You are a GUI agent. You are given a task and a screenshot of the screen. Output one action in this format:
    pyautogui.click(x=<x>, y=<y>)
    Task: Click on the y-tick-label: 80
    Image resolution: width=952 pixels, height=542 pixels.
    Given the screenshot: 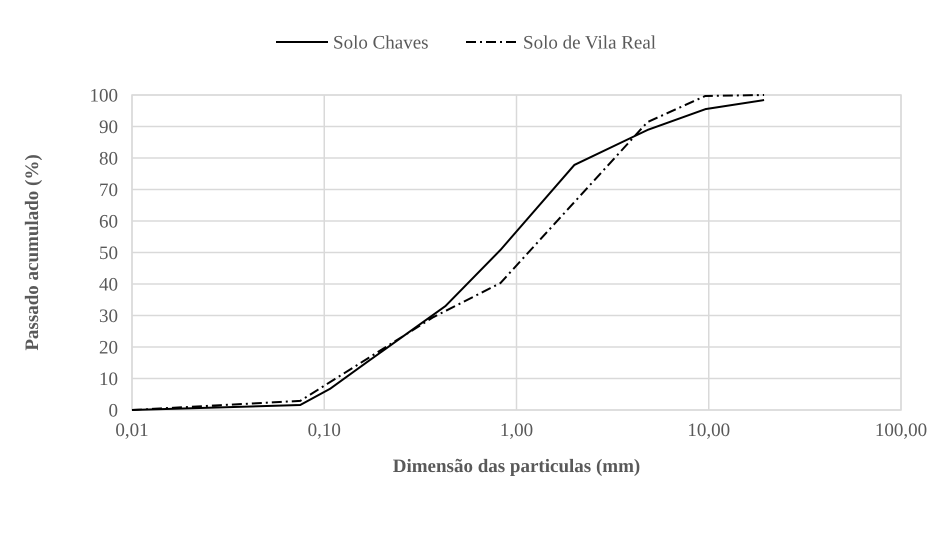 What is the action you would take?
    pyautogui.click(x=108, y=159)
    